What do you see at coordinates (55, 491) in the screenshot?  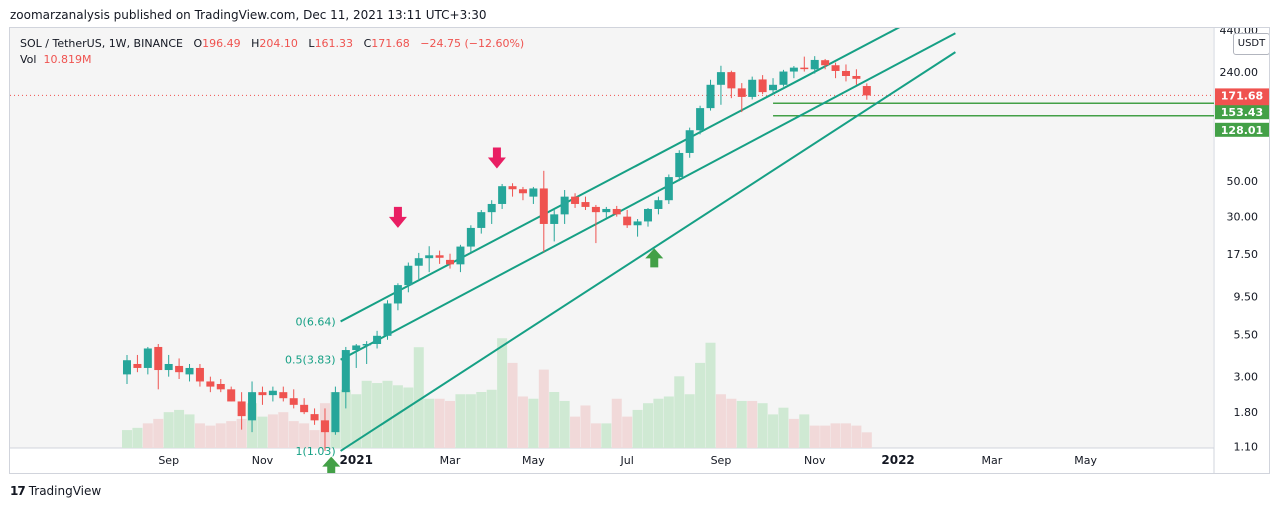 I see `footer-branding: 17 TradingView` at bounding box center [55, 491].